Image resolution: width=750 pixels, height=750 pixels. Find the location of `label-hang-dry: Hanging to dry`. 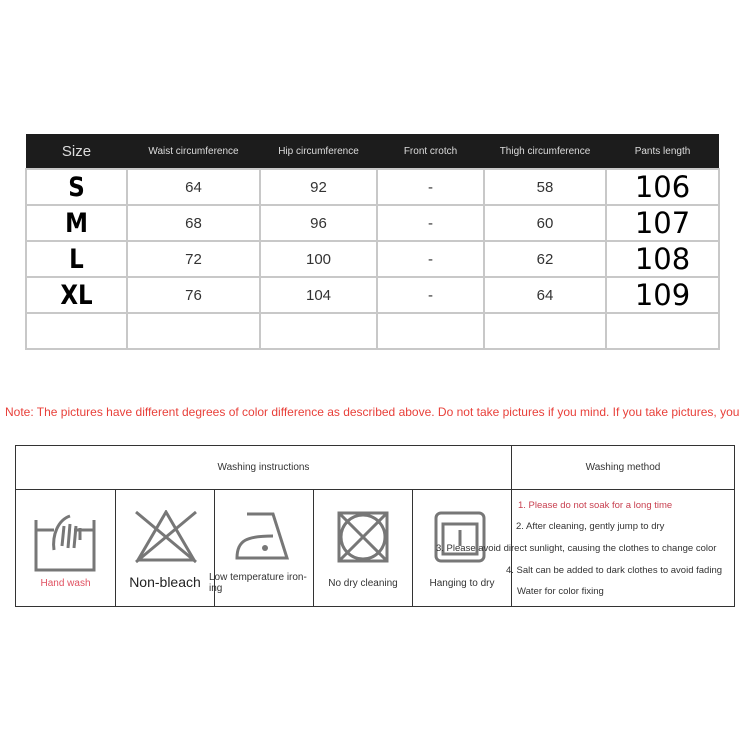

label-hang-dry: Hanging to dry is located at coordinates (462, 583).